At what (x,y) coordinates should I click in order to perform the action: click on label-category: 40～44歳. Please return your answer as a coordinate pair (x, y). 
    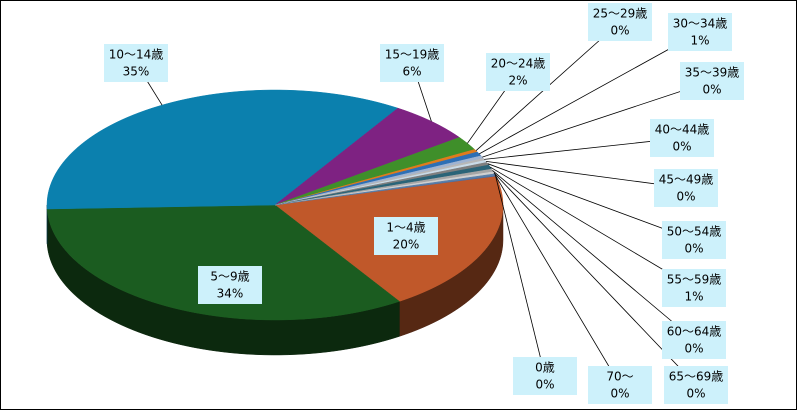
    Looking at the image, I should click on (682, 130).